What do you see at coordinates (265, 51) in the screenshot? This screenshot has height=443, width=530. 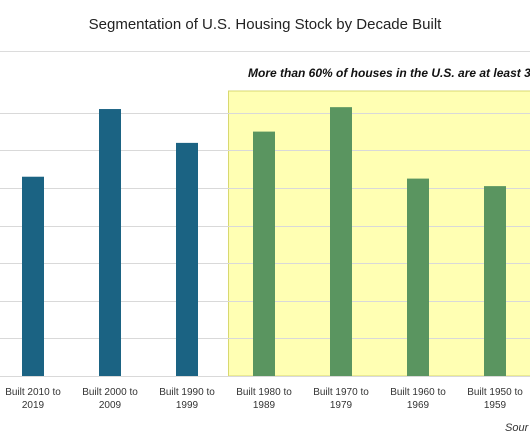 I see `title-divider` at bounding box center [265, 51].